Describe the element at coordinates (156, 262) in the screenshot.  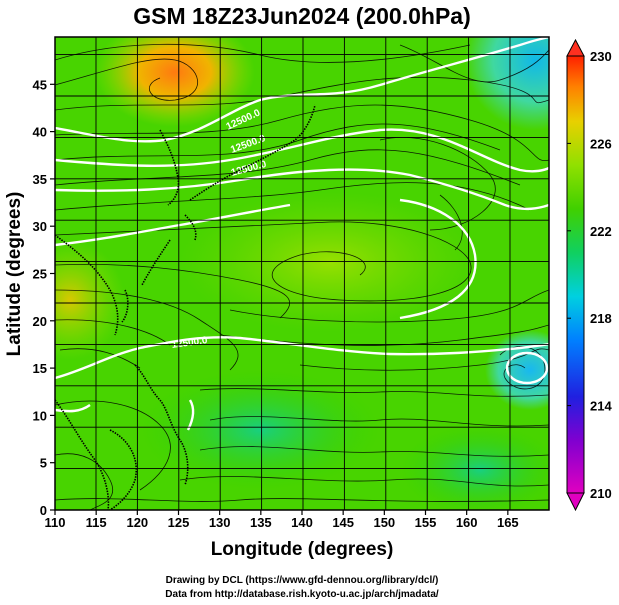
I see `coastline-ryukyu` at that location.